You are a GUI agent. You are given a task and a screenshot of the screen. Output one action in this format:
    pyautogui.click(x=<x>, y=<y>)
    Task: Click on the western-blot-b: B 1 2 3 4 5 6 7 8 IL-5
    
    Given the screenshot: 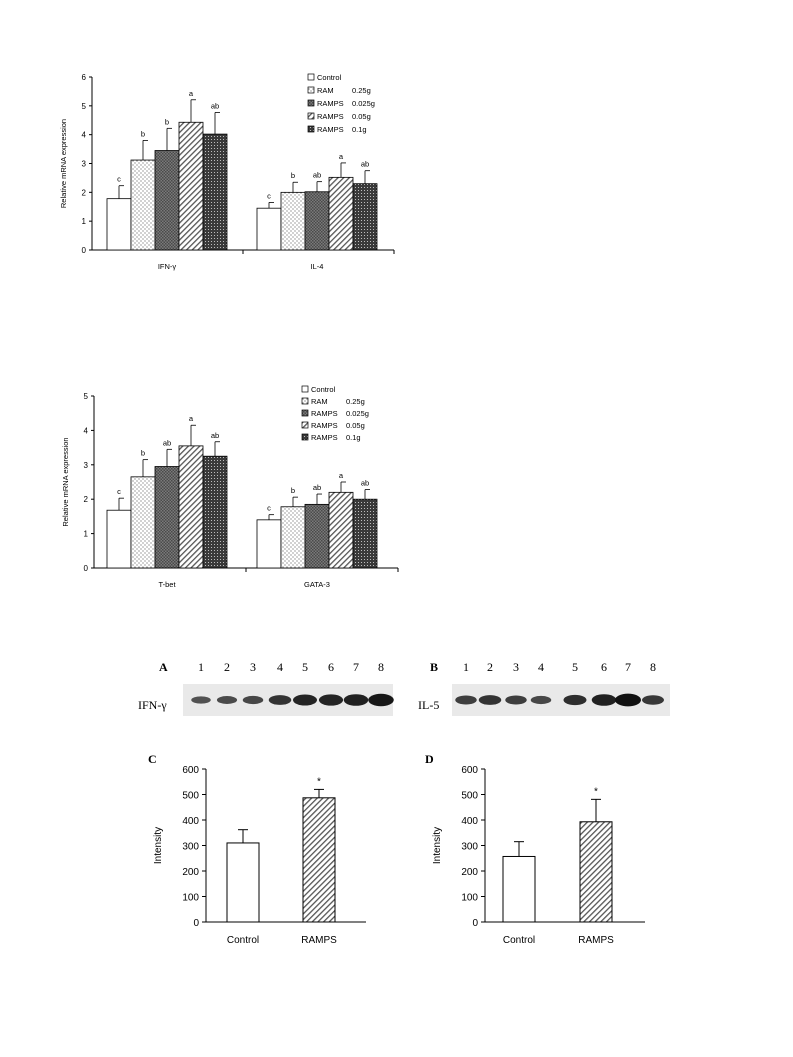 What is the action you would take?
    pyautogui.click(x=544, y=688)
    